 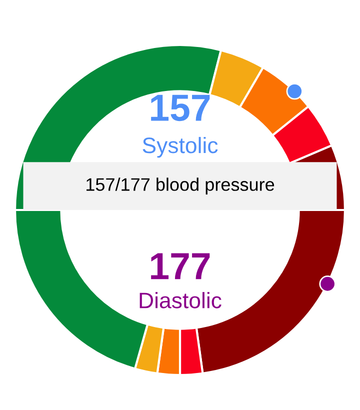 I want to click on text: 177, so click(x=180, y=266).